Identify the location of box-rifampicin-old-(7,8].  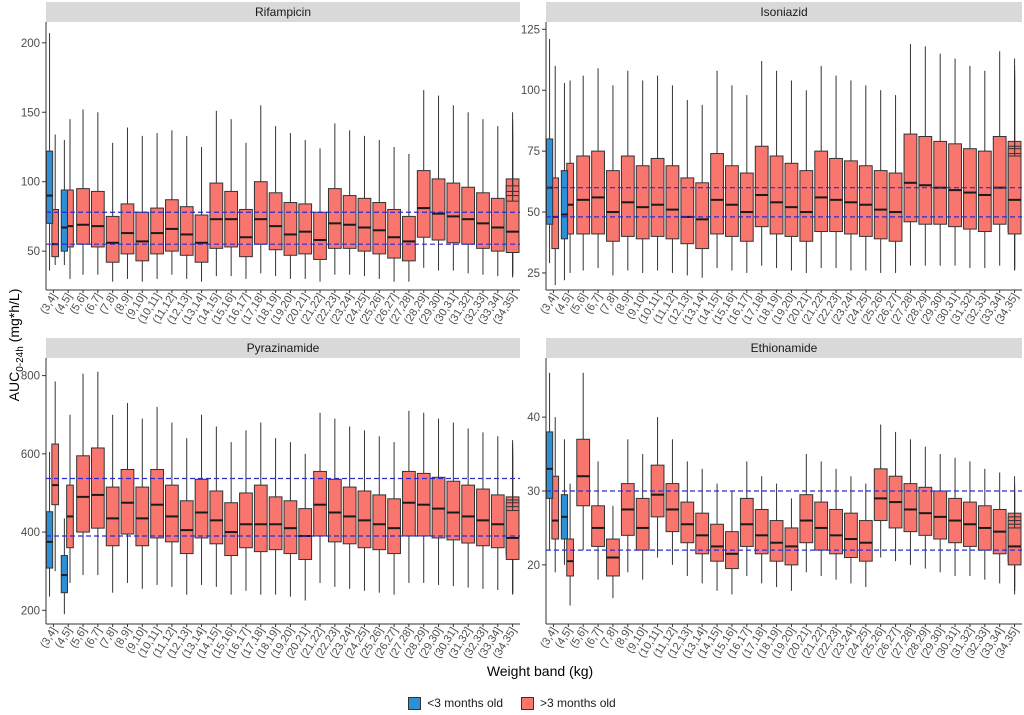
(112, 239).